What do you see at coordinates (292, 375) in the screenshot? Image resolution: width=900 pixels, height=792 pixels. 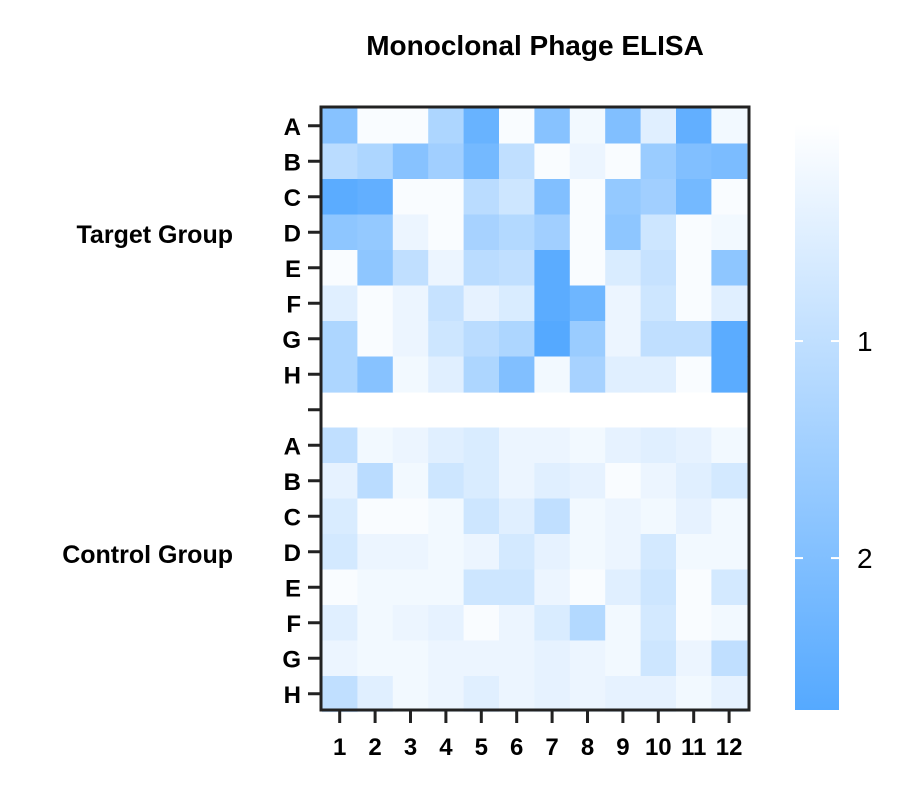 I see `row-tick-label: H` at bounding box center [292, 375].